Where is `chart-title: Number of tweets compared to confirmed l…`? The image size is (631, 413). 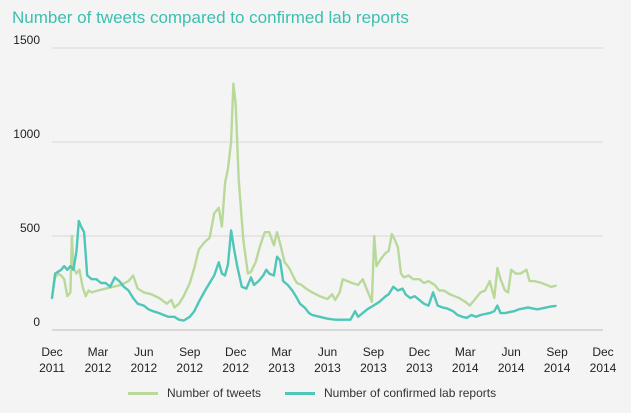 chart-title: Number of tweets compared to confirmed l… is located at coordinates (210, 17).